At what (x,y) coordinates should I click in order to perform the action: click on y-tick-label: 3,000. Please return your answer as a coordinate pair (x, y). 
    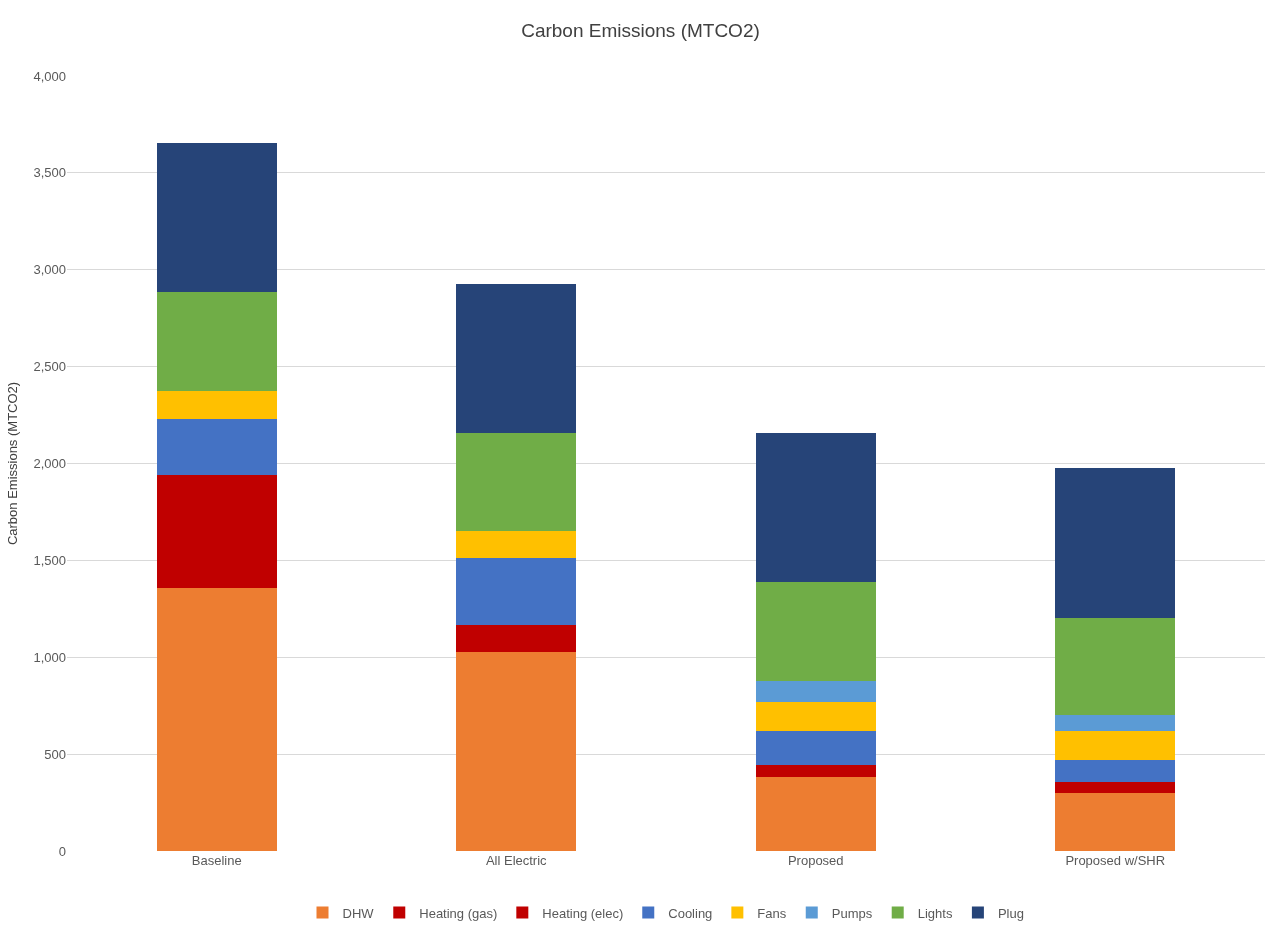
    Looking at the image, I should click on (49, 270).